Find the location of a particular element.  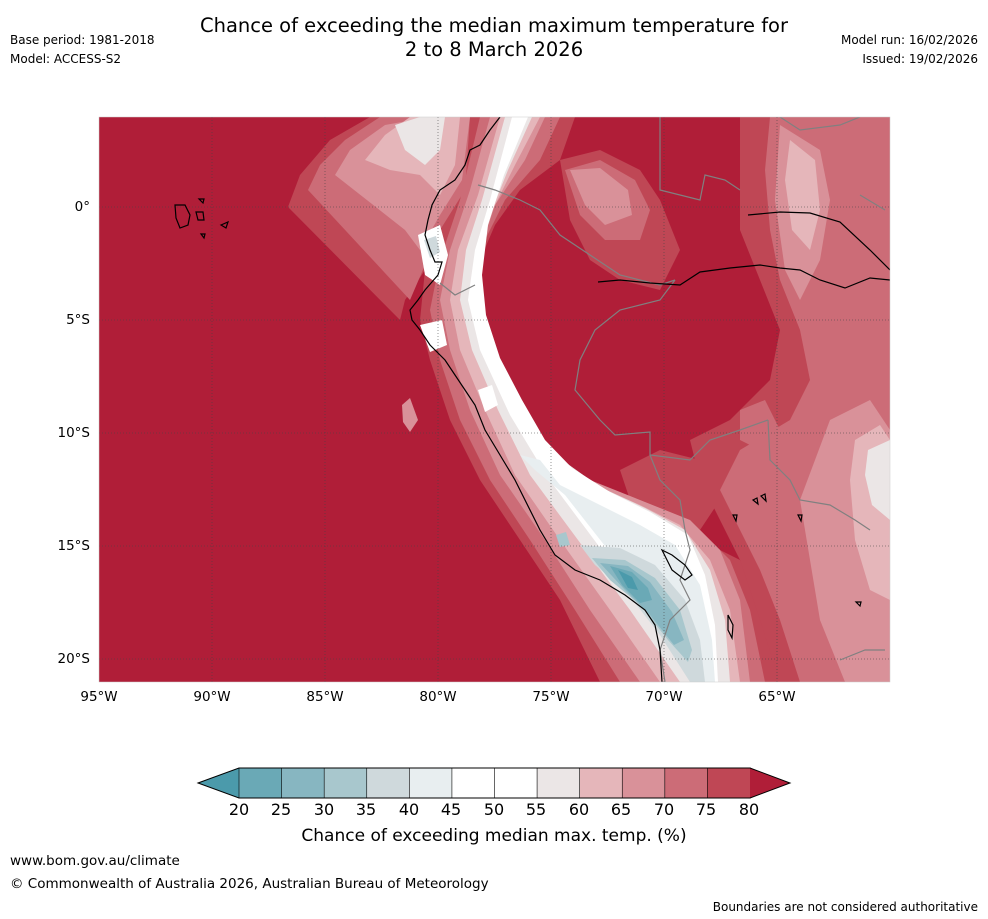

colorbar is located at coordinates (494, 783).